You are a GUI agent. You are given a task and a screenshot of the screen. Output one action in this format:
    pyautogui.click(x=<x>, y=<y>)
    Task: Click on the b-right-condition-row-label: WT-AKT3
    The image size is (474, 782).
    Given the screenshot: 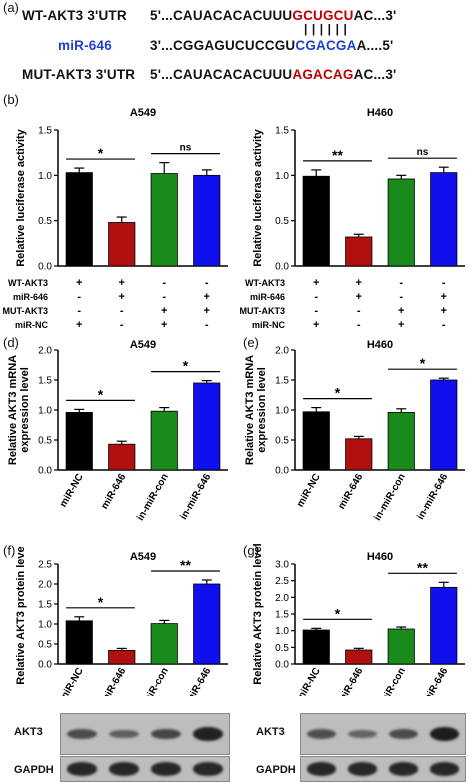 What is the action you would take?
    pyautogui.click(x=265, y=283)
    